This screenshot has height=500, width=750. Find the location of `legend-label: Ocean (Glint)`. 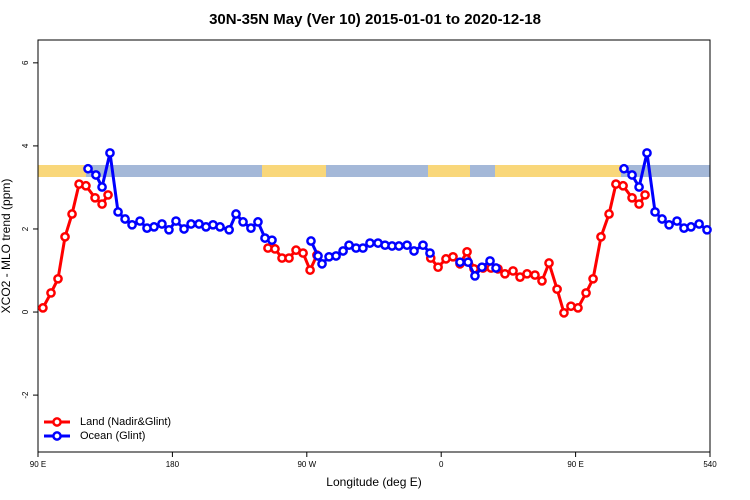

legend-label: Ocean (Glint) is located at coordinates (112, 436).